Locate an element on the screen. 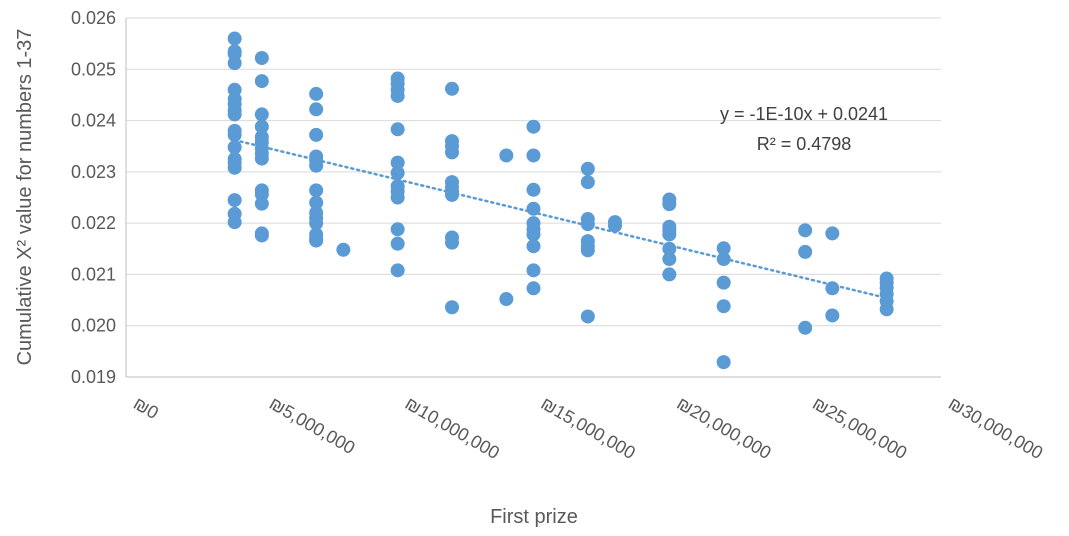 This screenshot has height=536, width=1069. y-axis-title: Cumulative X² value for numbers 1-37 is located at coordinates (25, 197).